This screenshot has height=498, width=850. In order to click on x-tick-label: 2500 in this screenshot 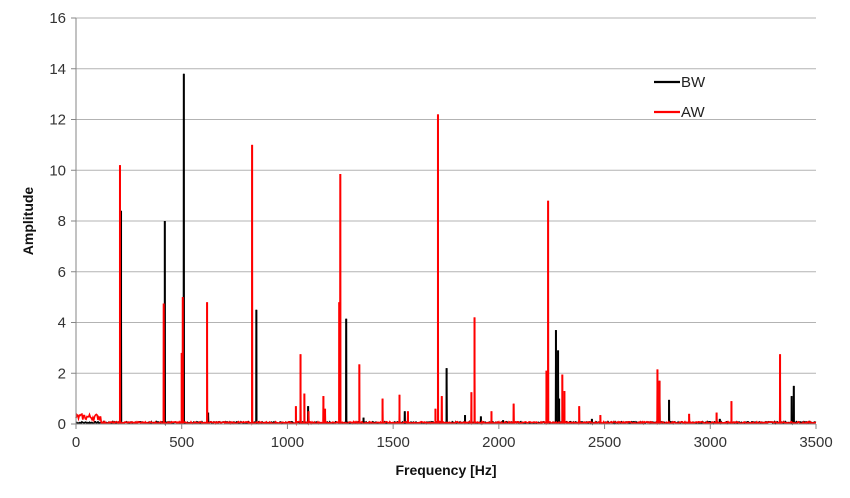, I will do `click(604, 442)`.